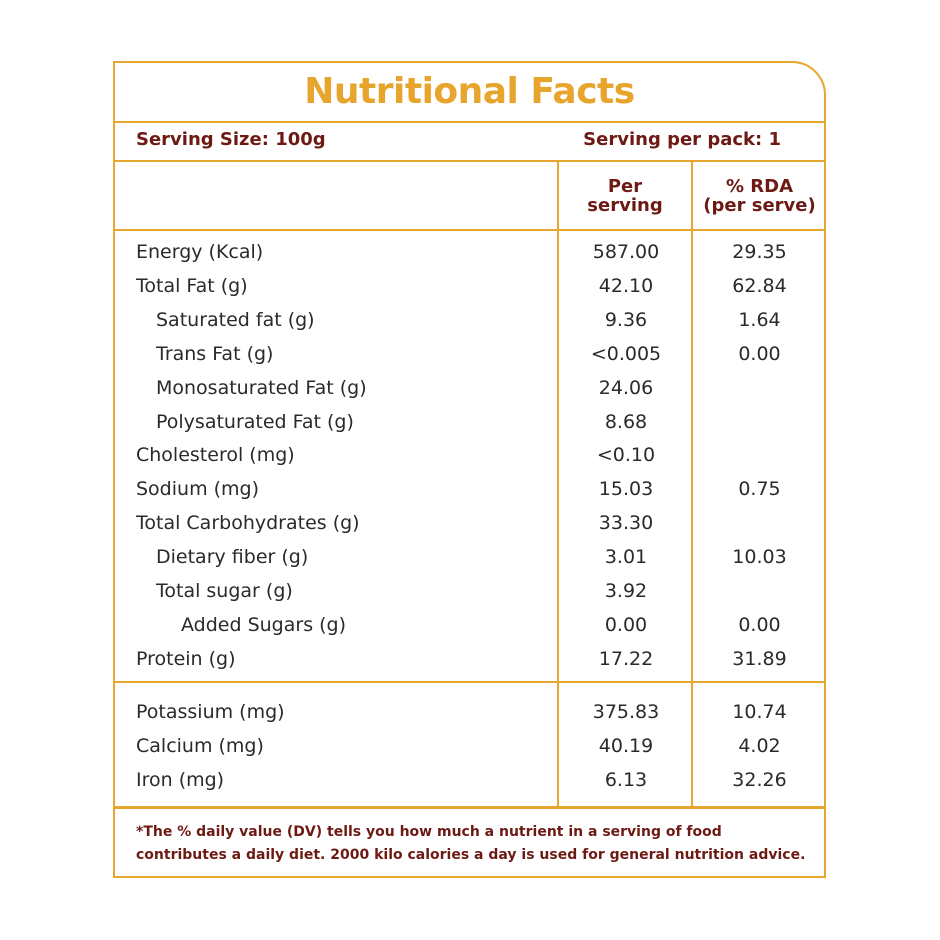 The height and width of the screenshot is (940, 940). Describe the element at coordinates (626, 658) in the screenshot. I see `per-serving-value: 17.22` at that location.